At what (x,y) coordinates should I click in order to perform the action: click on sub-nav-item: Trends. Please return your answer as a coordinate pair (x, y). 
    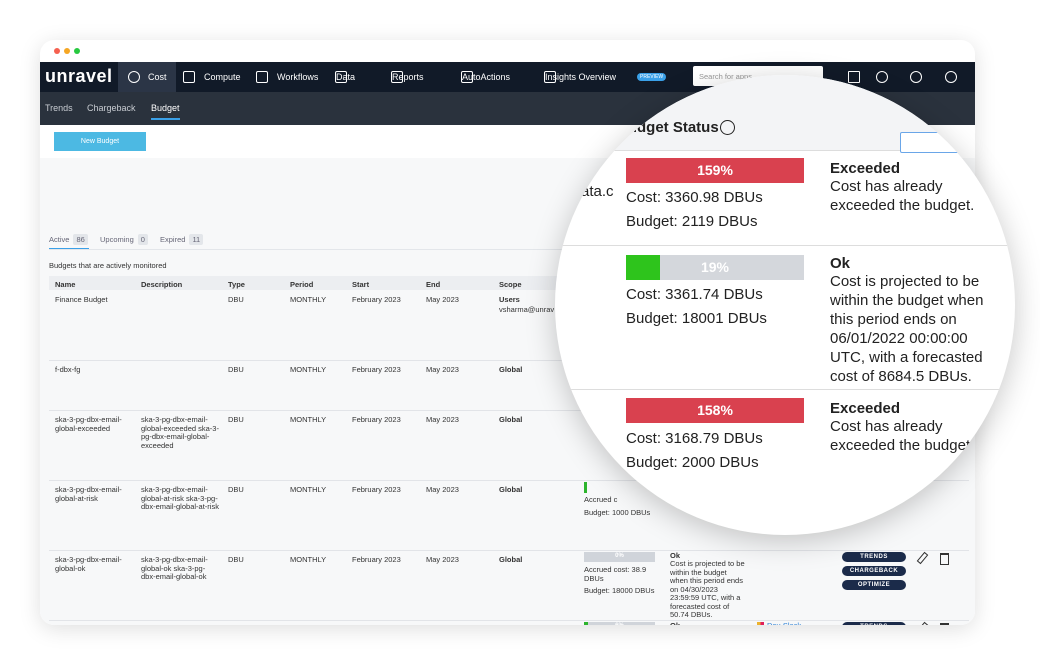
    Looking at the image, I should click on (59, 108).